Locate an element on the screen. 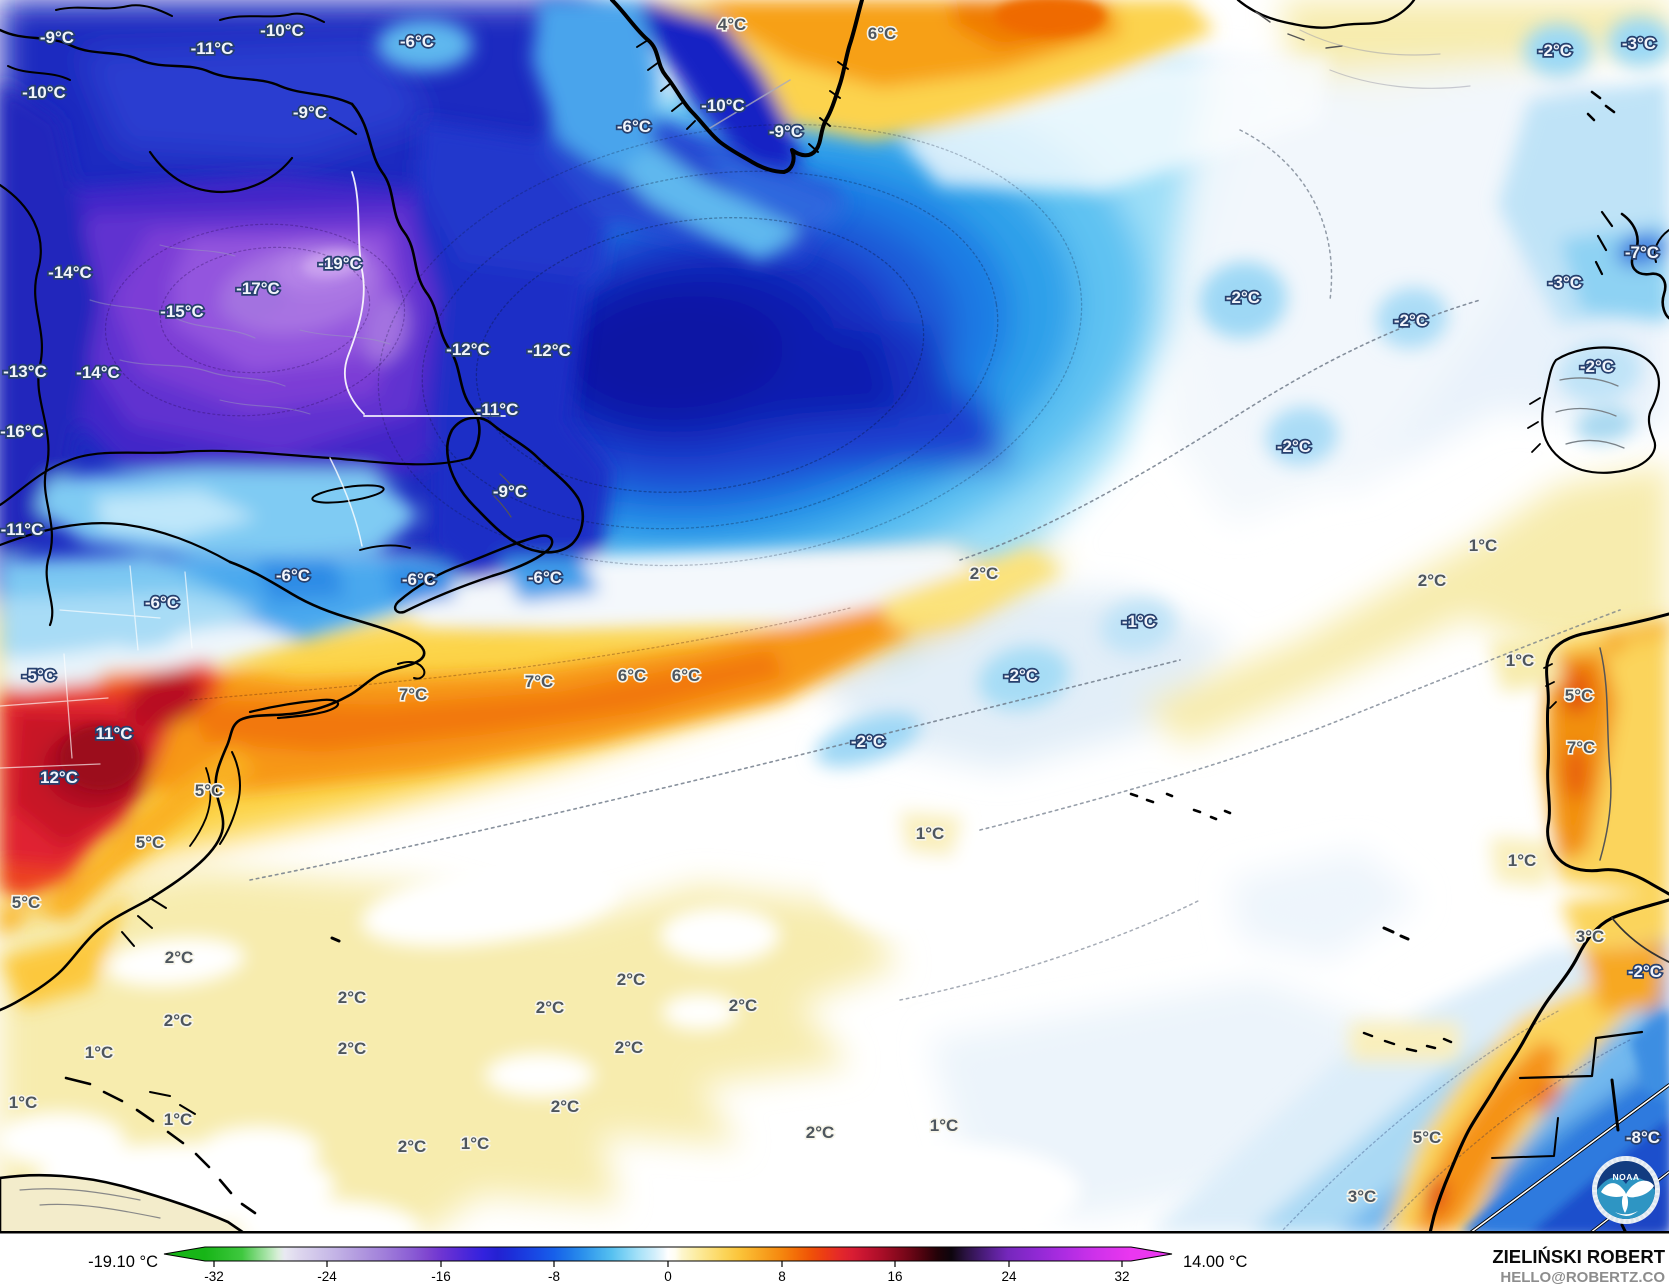 This screenshot has height=1287, width=1669. svg-text: -8 is located at coordinates (554, 1276).